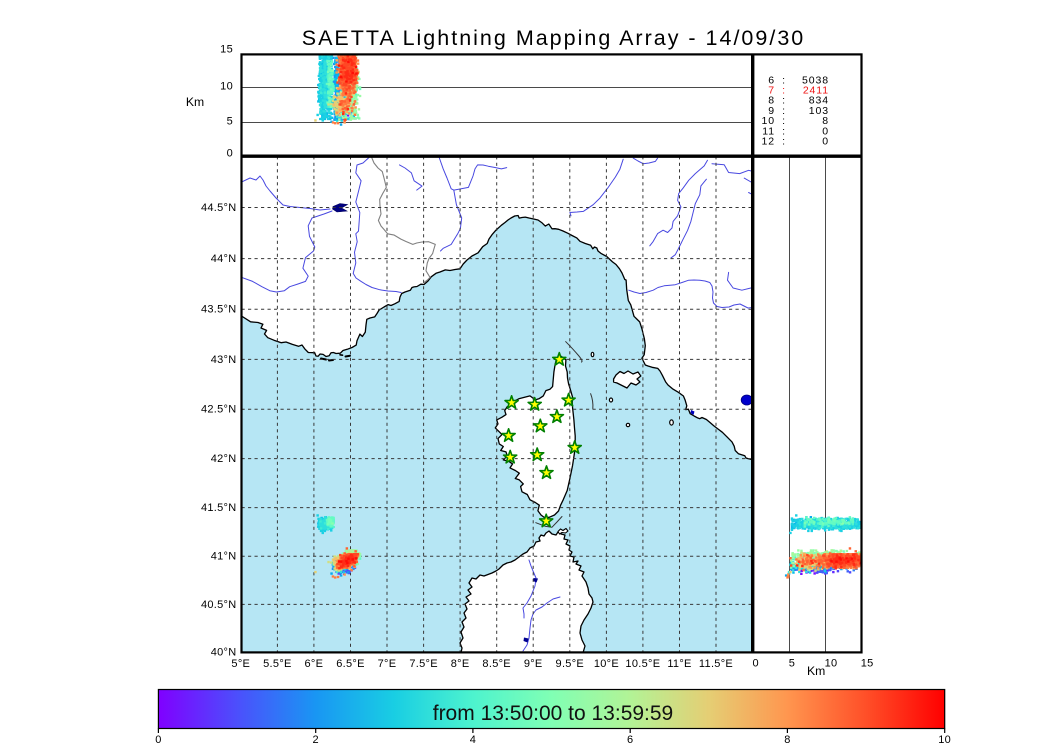 This screenshot has height=750, width=1050. Describe the element at coordinates (771, 111) in the screenshot. I see `svg-text: 9` at that location.